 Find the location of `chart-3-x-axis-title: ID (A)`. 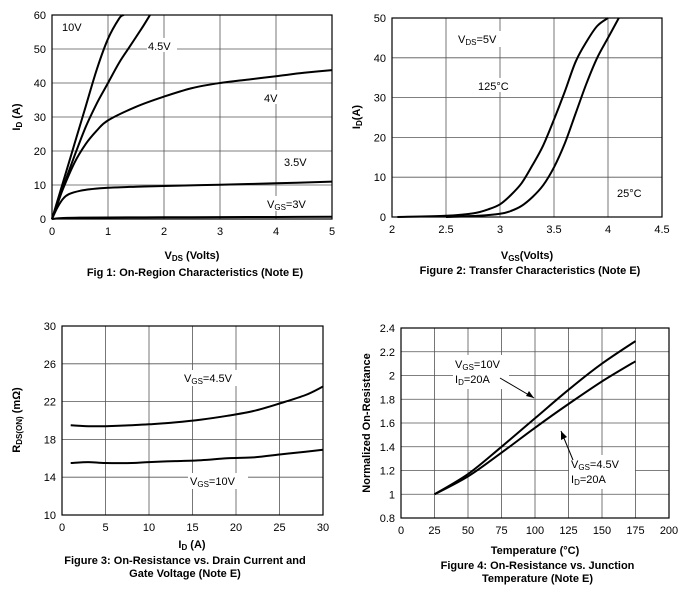

chart-3-x-axis-title: ID (A) is located at coordinates (192, 545).